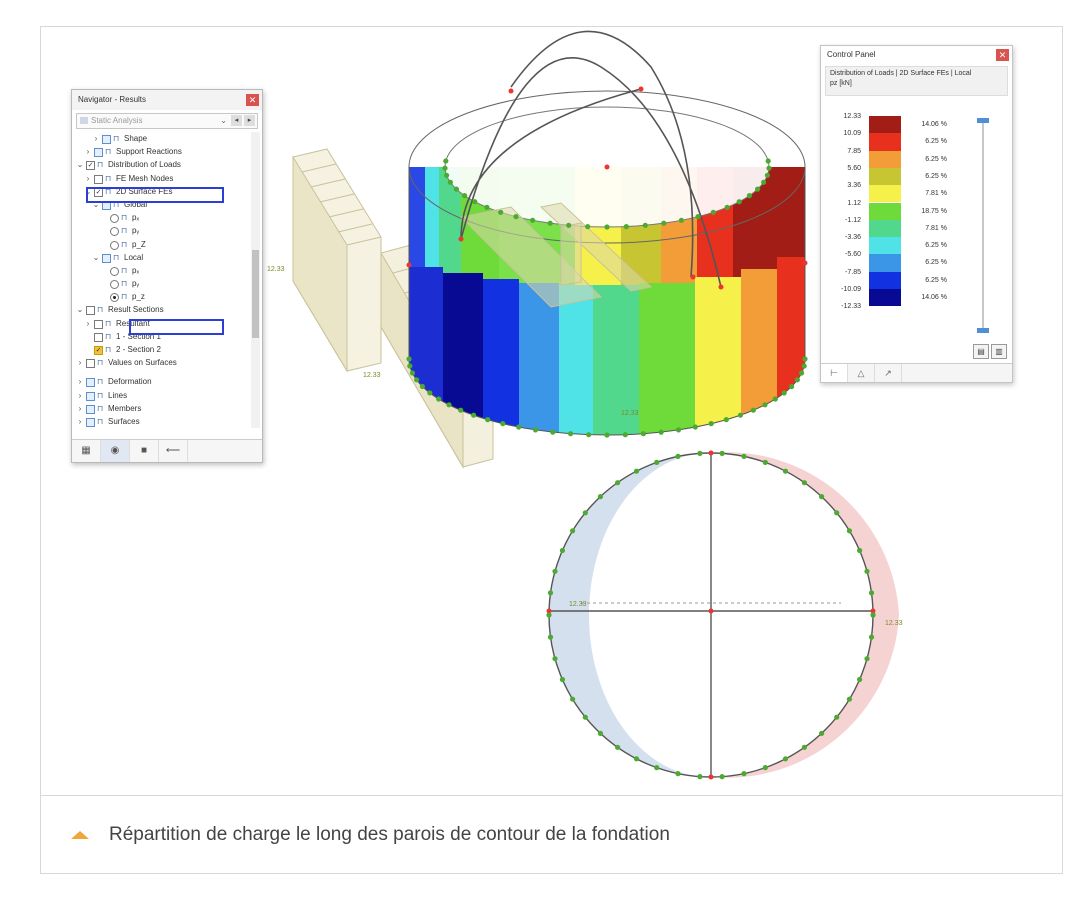 Image resolution: width=1084 pixels, height=900 pixels. Describe the element at coordinates (236, 120) in the screenshot. I see `previous-arrow-icon: ◂` at that location.